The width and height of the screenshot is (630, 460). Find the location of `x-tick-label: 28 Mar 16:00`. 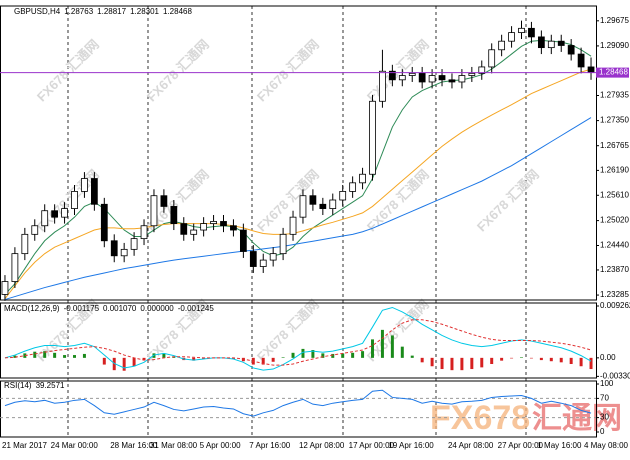

x-tick-label: 28 Mar 16:00 is located at coordinates (134, 445).